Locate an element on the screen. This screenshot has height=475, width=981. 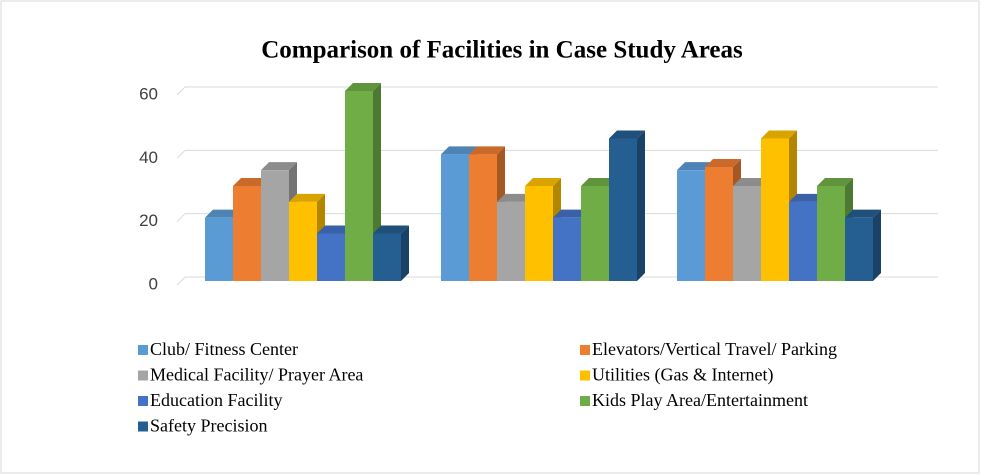
legend-label: Utilities (Gas & Internet) is located at coordinates (682, 375).